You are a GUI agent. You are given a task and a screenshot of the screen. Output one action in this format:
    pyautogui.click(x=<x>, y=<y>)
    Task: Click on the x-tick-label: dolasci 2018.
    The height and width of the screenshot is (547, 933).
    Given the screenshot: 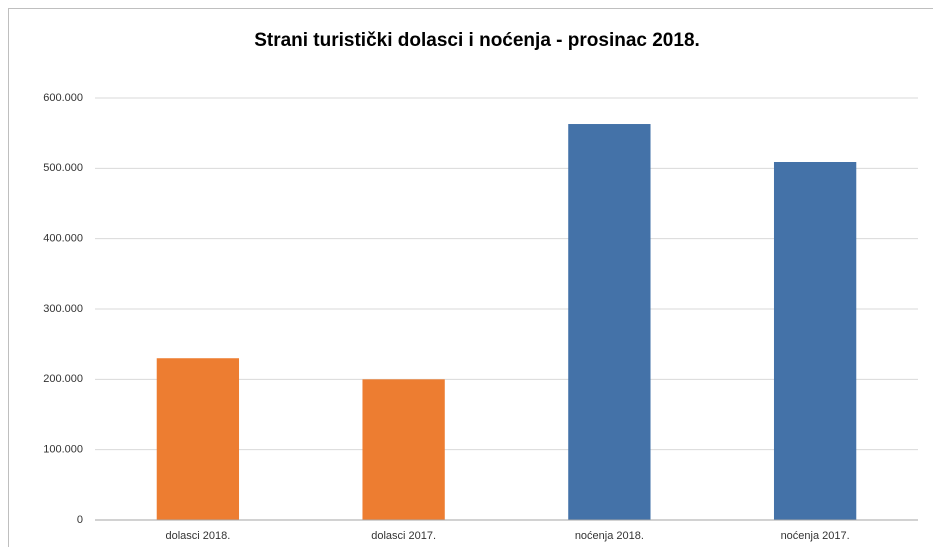 What is the action you would take?
    pyautogui.click(x=197, y=536)
    